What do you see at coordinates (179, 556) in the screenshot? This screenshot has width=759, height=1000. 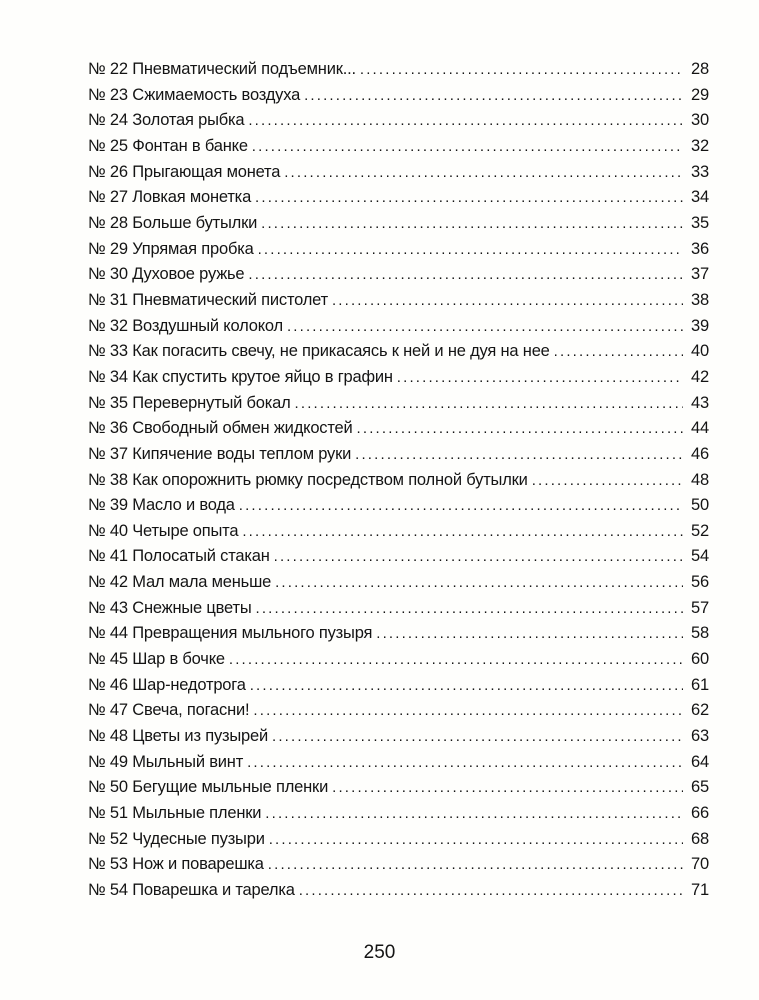 I see `toc-entry-title: № 41 Полосатый стакан` at bounding box center [179, 556].